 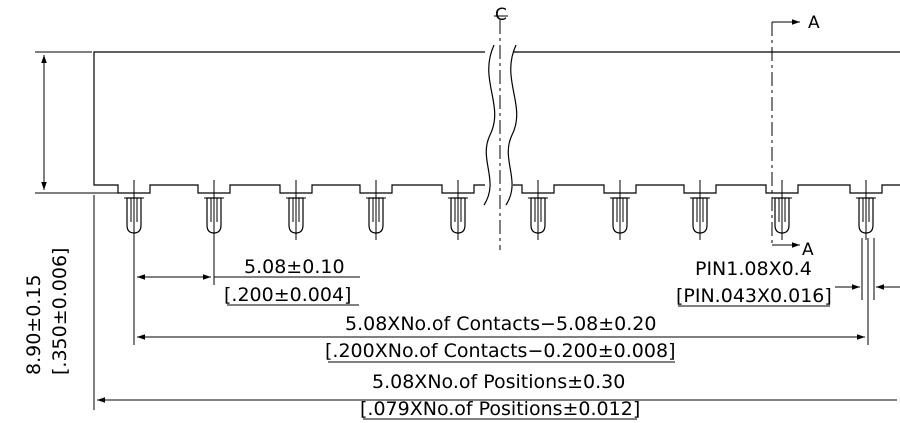 I want to click on height-dim: 8.90±0.15, so click(x=34, y=324).